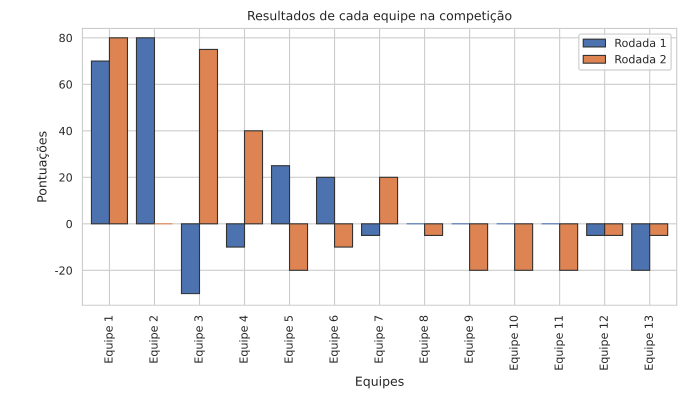  What do you see at coordinates (334, 339) in the screenshot?
I see `x-tick-label: Equipe 6` at bounding box center [334, 339].